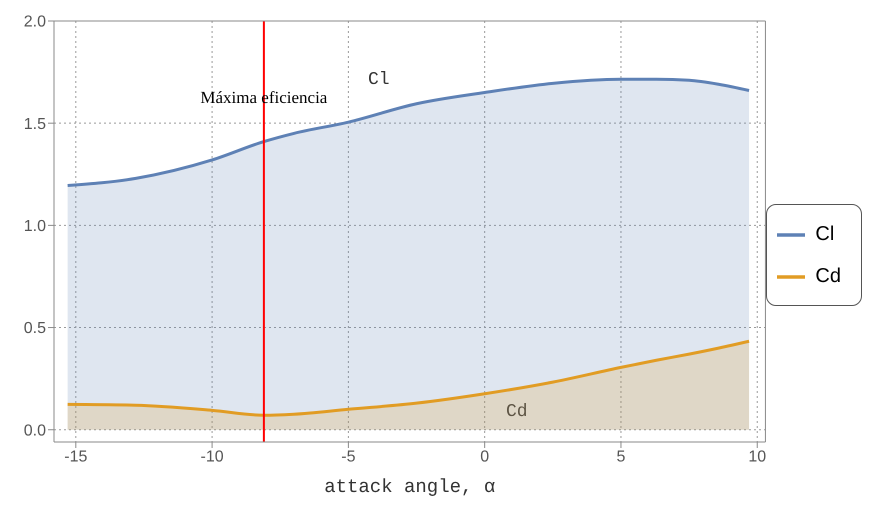 This screenshot has width=880, height=510. What do you see at coordinates (621, 457) in the screenshot?
I see `x-tick-label: 5` at bounding box center [621, 457].